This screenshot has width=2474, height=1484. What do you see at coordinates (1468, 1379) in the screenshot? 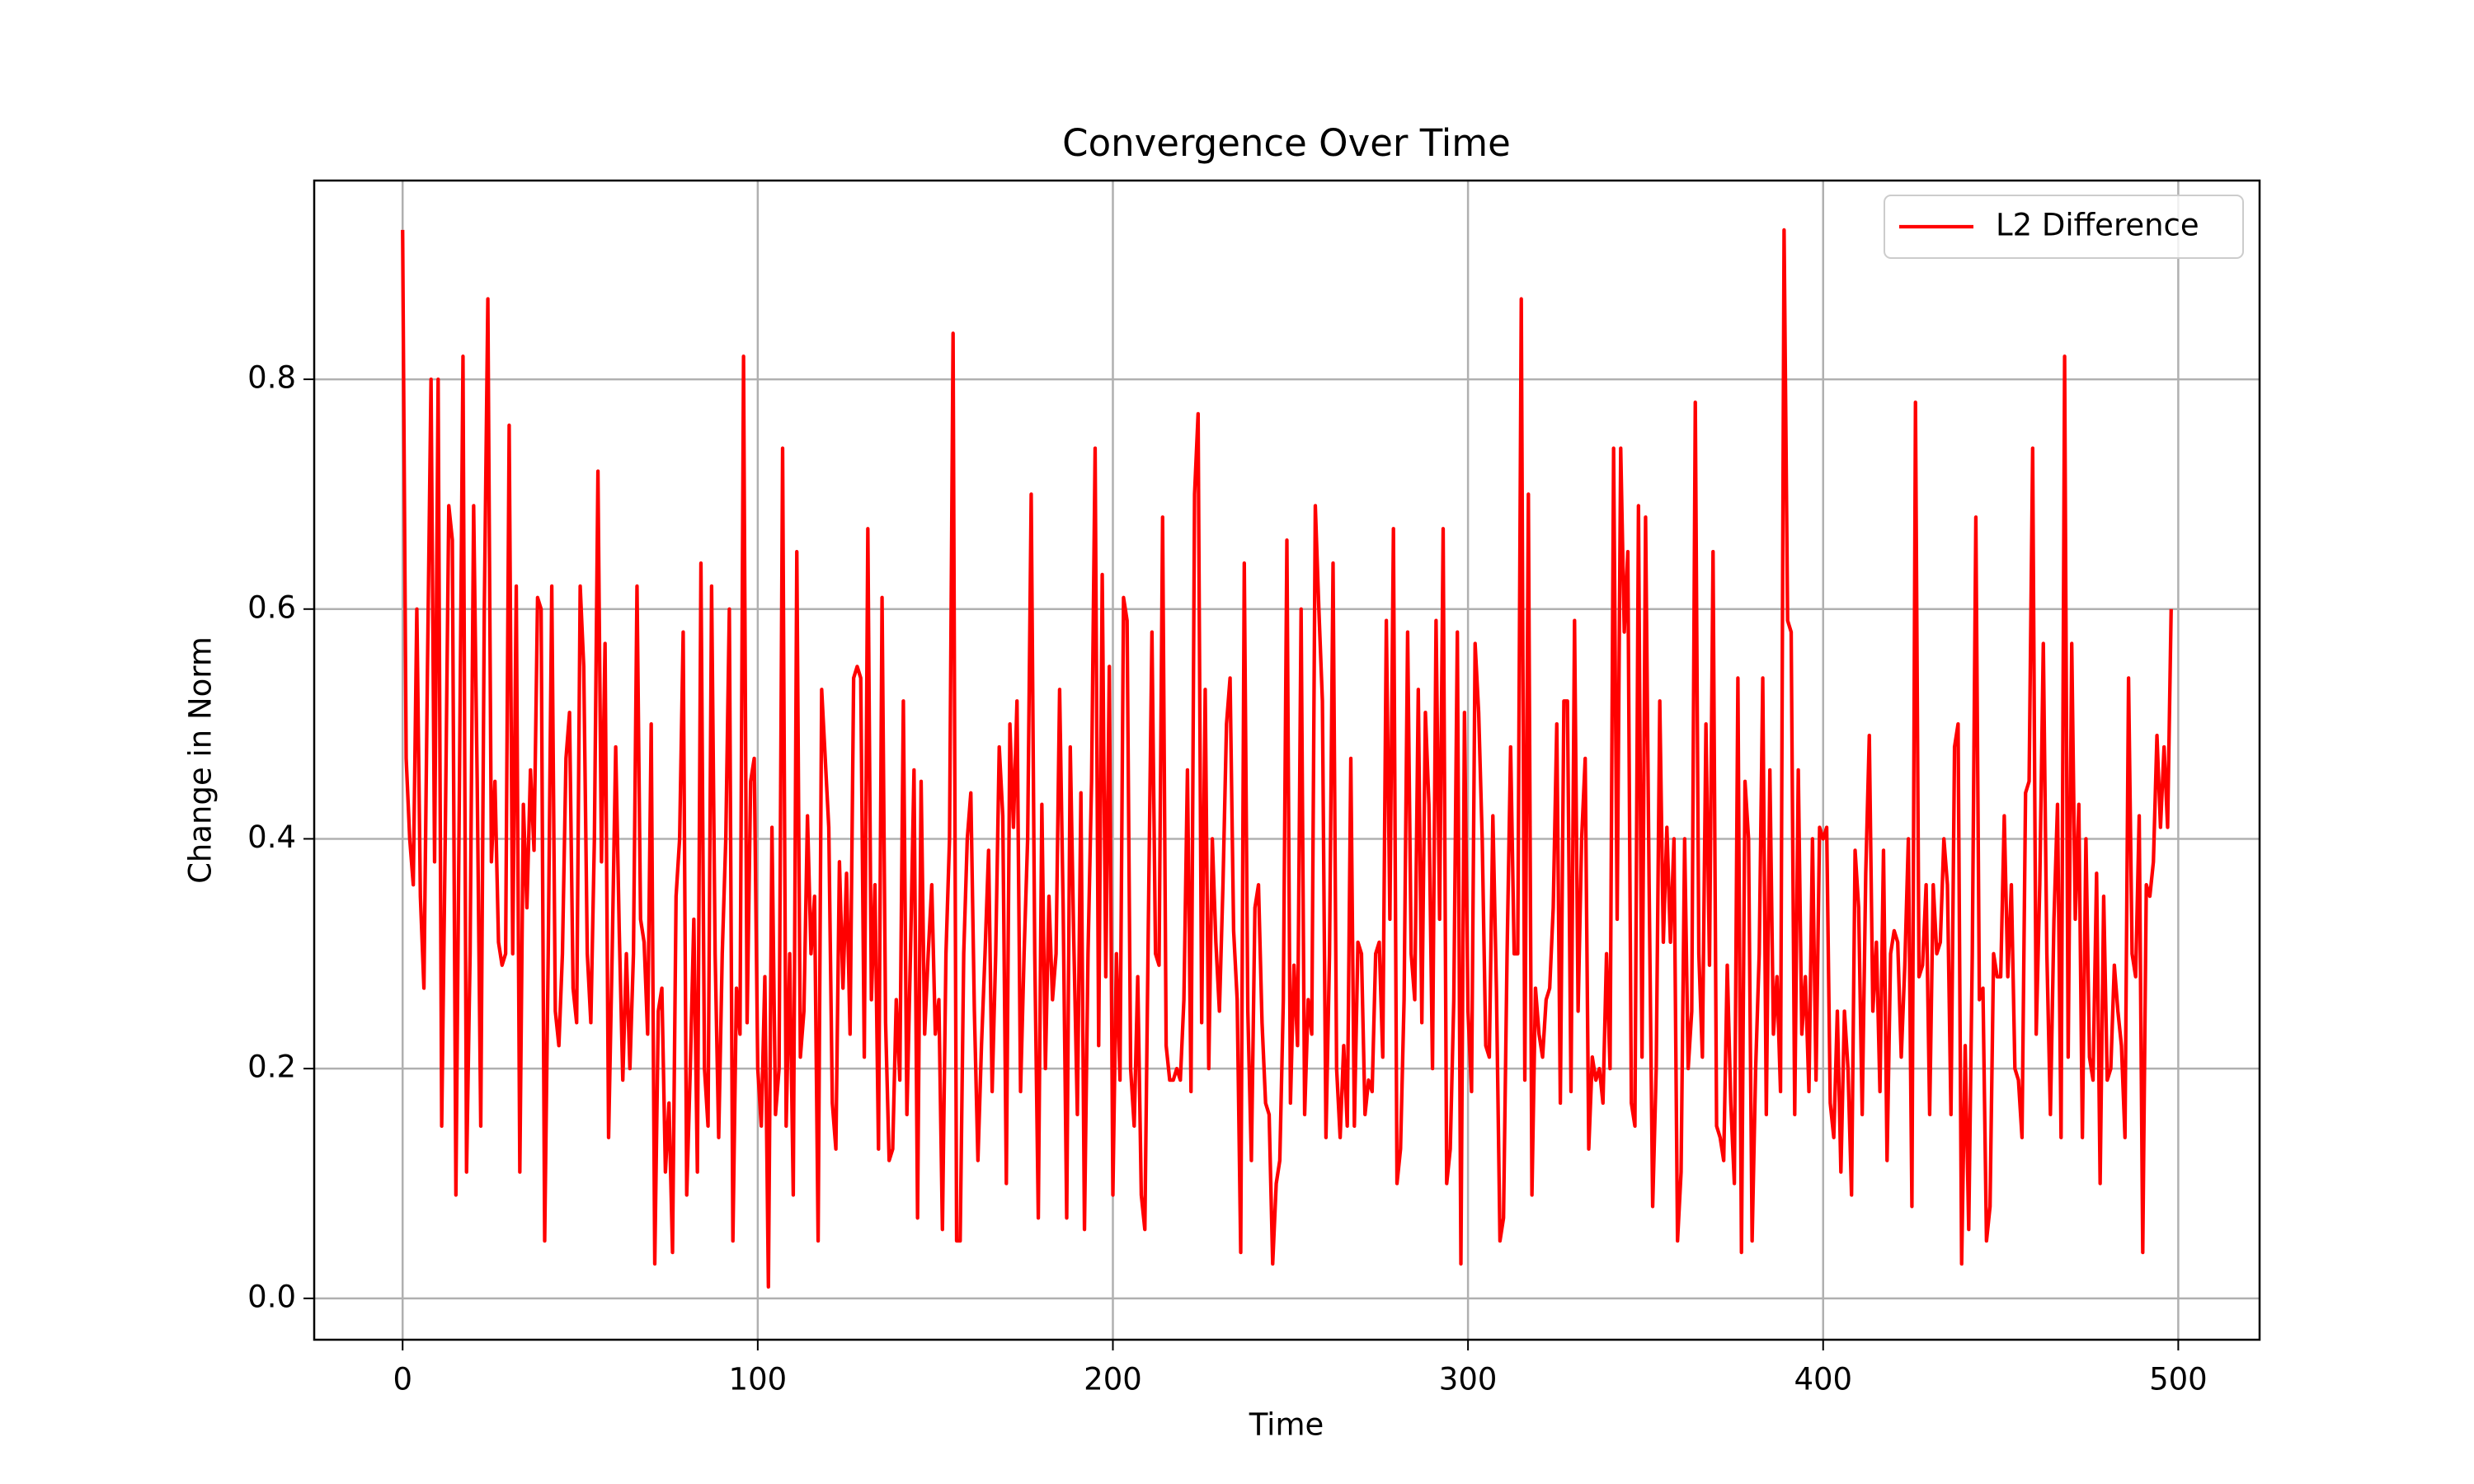
I see `x-tick-label: 300` at bounding box center [1468, 1379].